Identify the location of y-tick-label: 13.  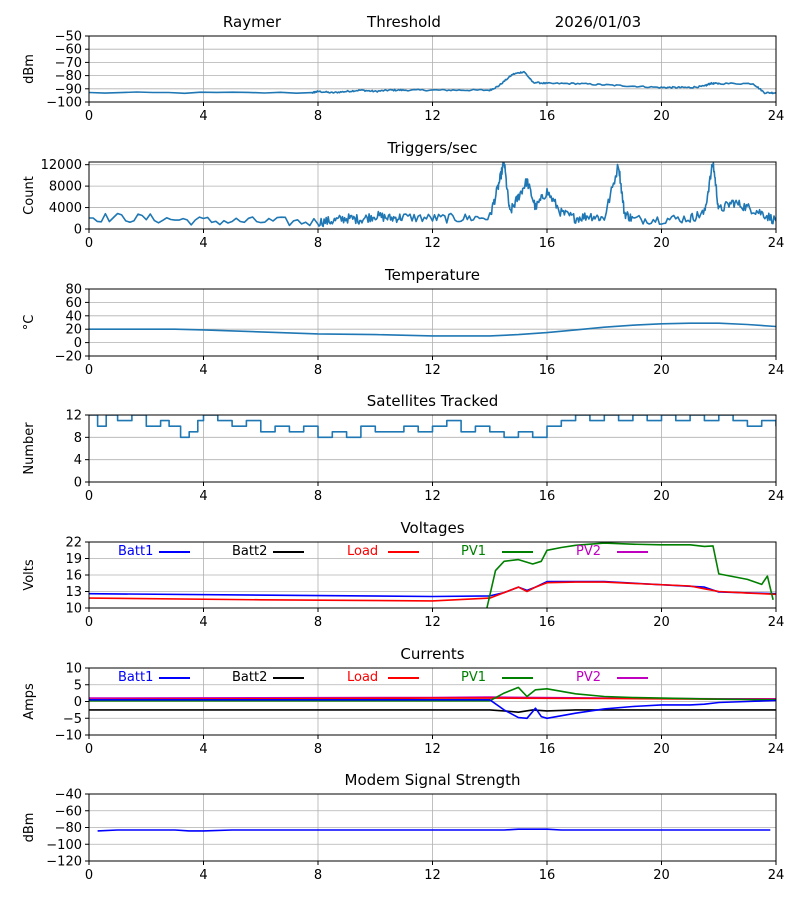
(73, 592).